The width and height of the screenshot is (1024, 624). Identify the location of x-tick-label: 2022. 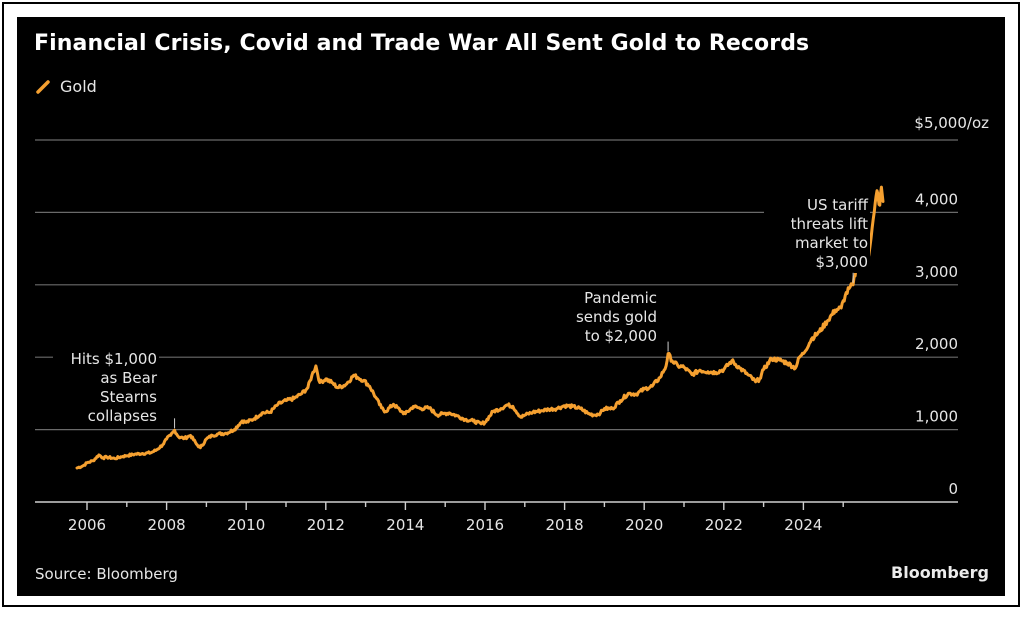
(724, 525).